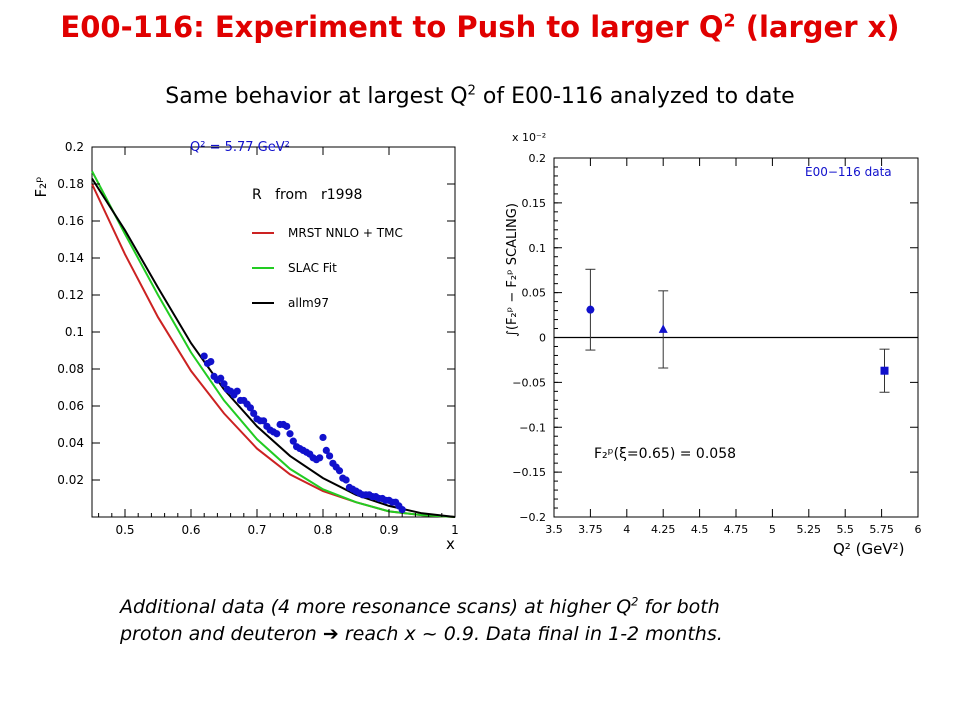 This screenshot has height=720, width=960. I want to click on chart-left-title: Q² = 5.77 GeV², so click(240, 147).